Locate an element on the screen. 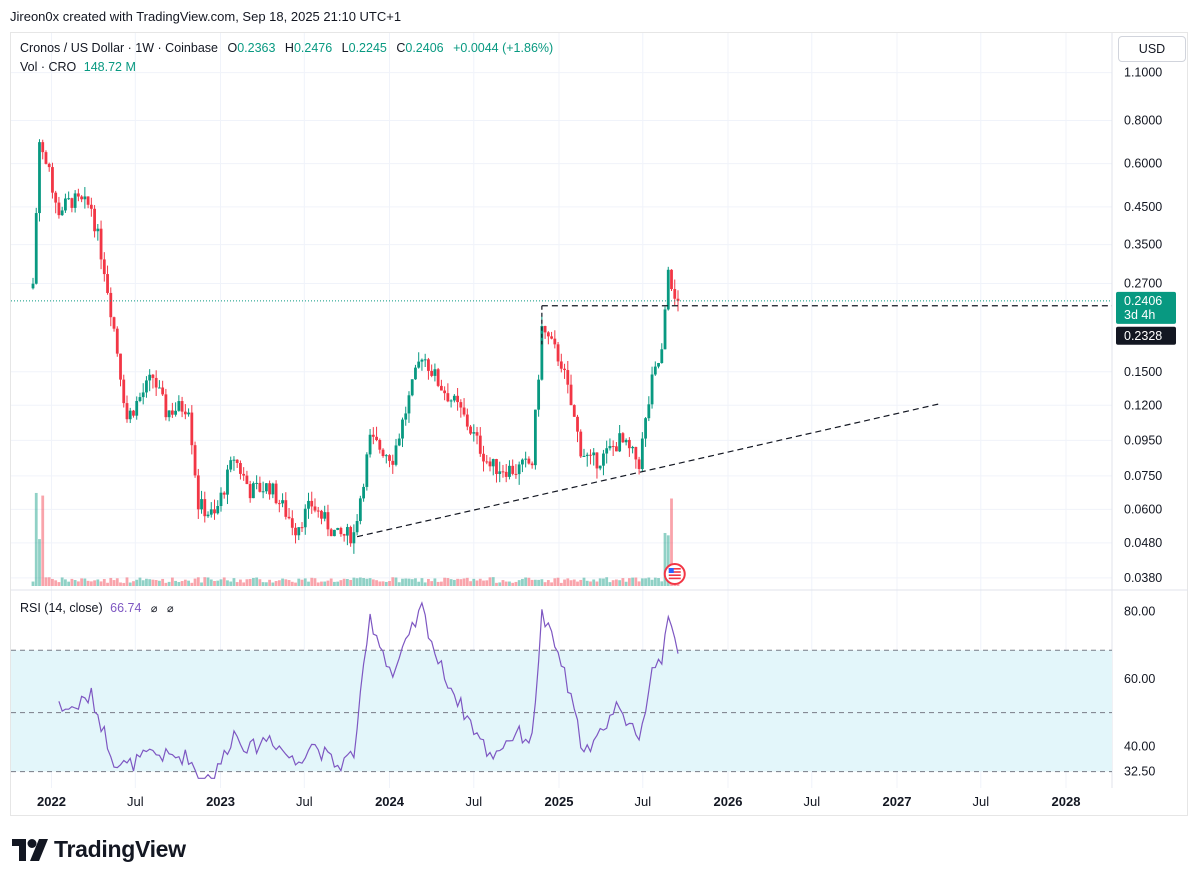 The width and height of the screenshot is (1200, 881). price-tick-label: 0.0380 is located at coordinates (1143, 578).